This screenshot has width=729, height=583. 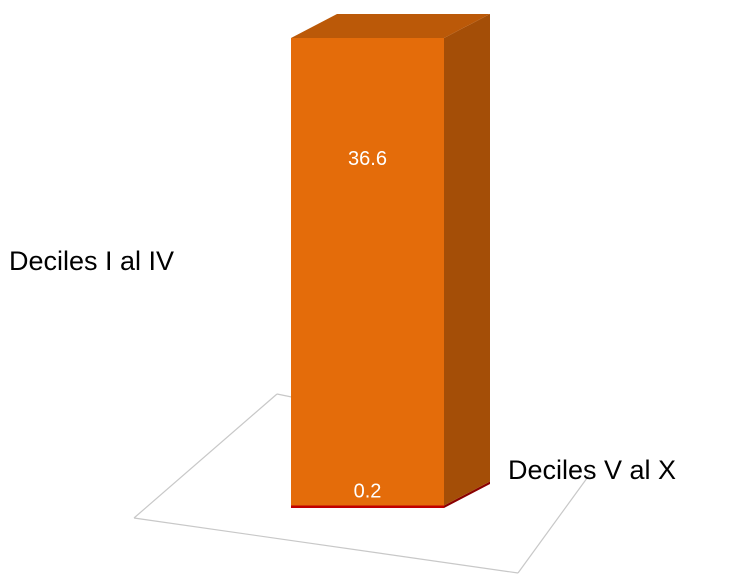 I want to click on bar-series-0-front, so click(x=367, y=506).